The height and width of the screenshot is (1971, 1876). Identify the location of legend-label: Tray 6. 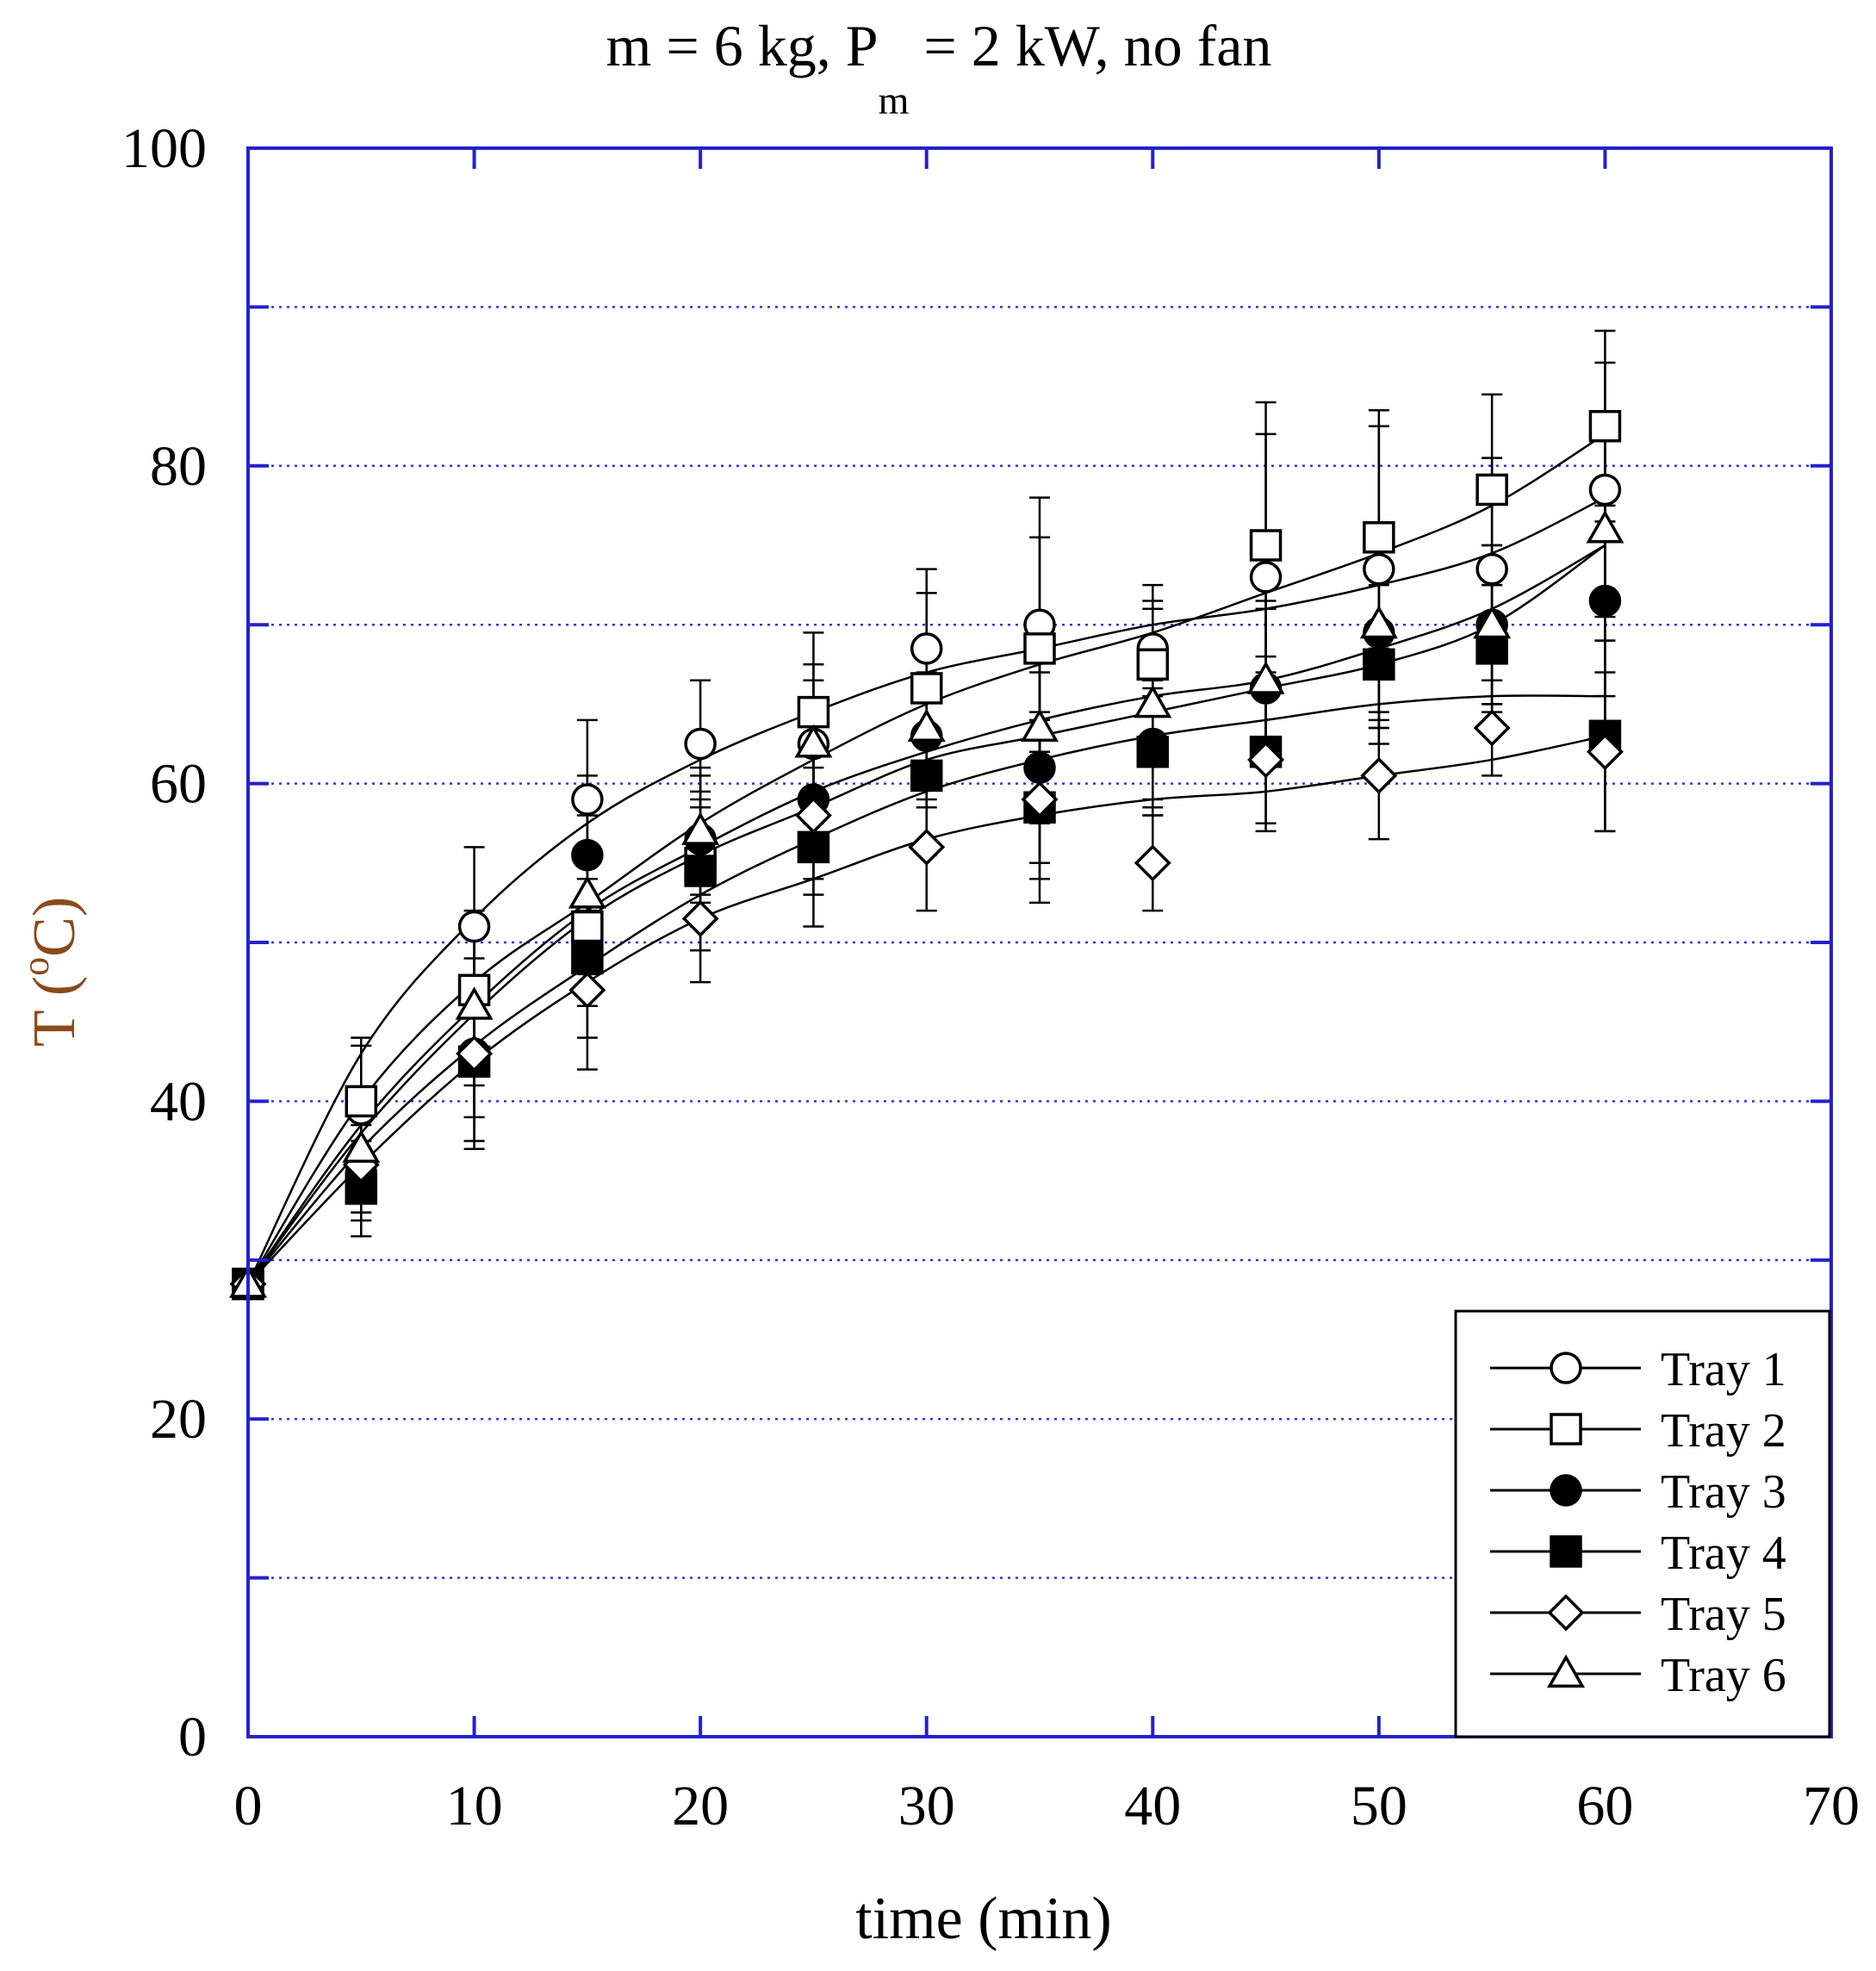
(1723, 1675).